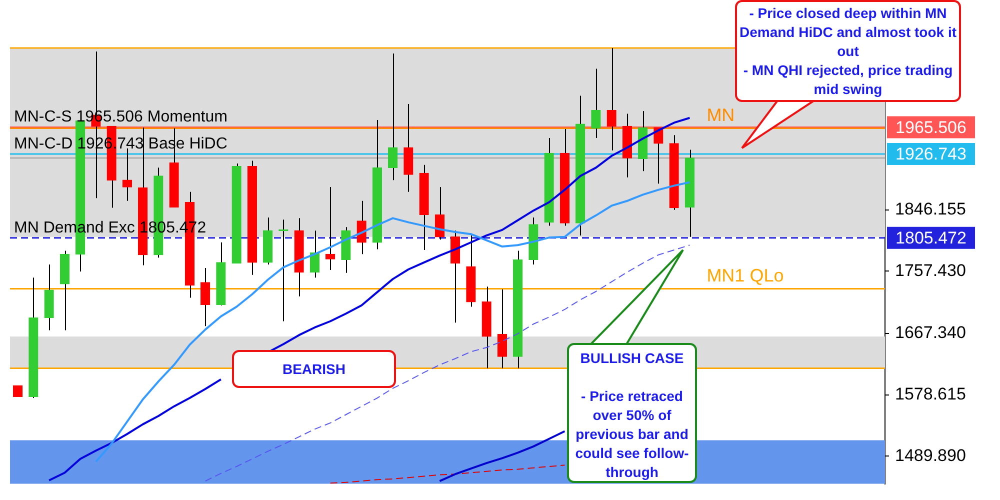  What do you see at coordinates (314, 369) in the screenshot?
I see `annotation: BEARISH` at bounding box center [314, 369].